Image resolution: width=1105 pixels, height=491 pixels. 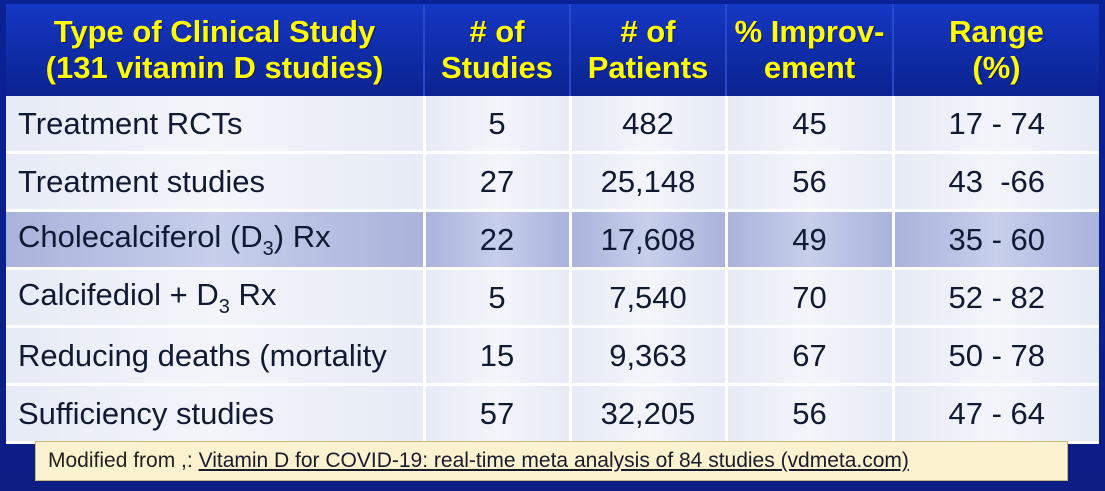 What do you see at coordinates (648, 50) in the screenshot?
I see `header-num-patients: # of Patients` at bounding box center [648, 50].